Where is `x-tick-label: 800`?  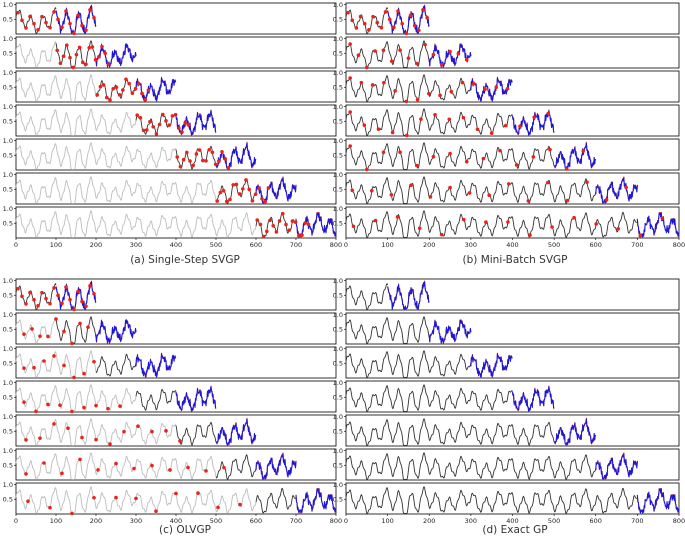
x-tick-label: 800 is located at coordinates (679, 245).